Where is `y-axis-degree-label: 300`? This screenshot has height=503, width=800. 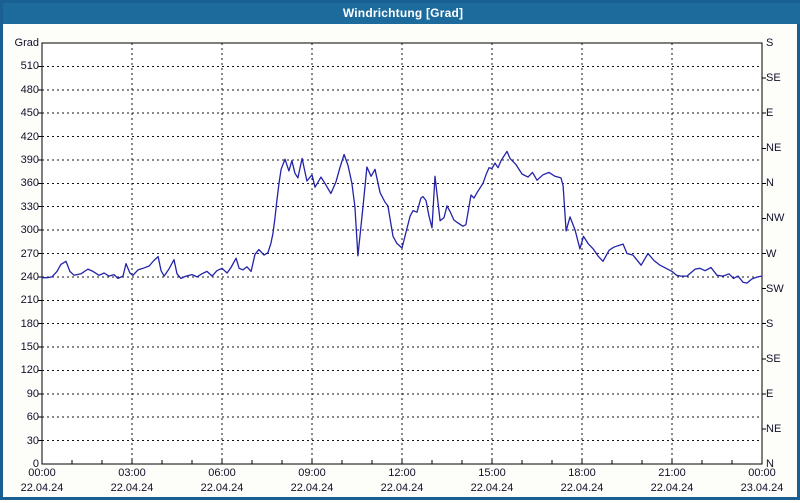 y-axis-degree-label: 300 is located at coordinates (29, 230).